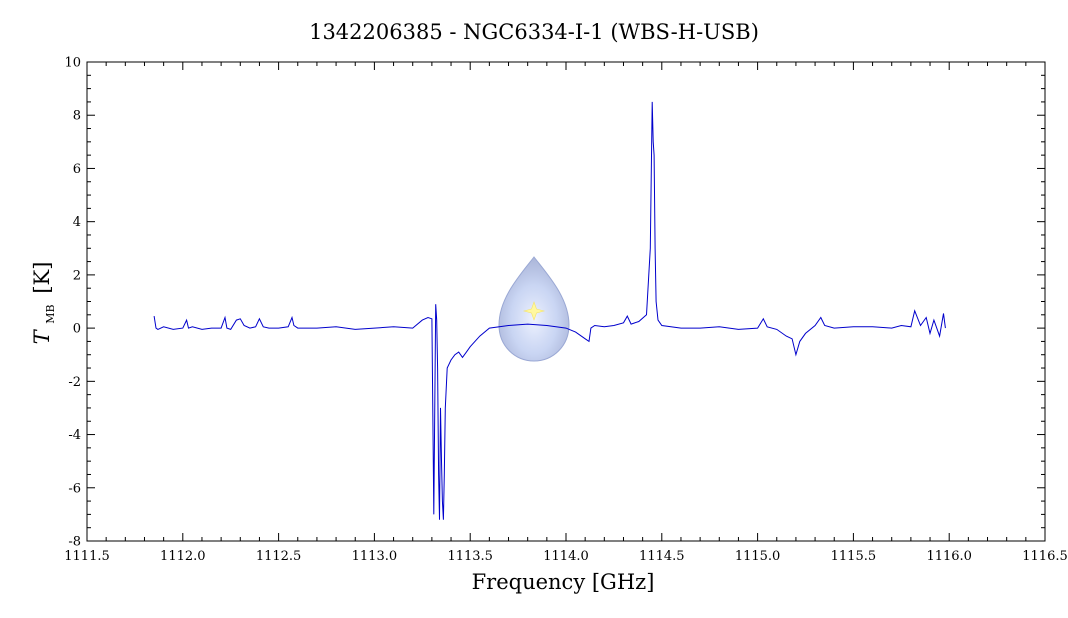 The height and width of the screenshot is (618, 1068). Describe the element at coordinates (470, 556) in the screenshot. I see `x-tick-label: 1113.5` at that location.